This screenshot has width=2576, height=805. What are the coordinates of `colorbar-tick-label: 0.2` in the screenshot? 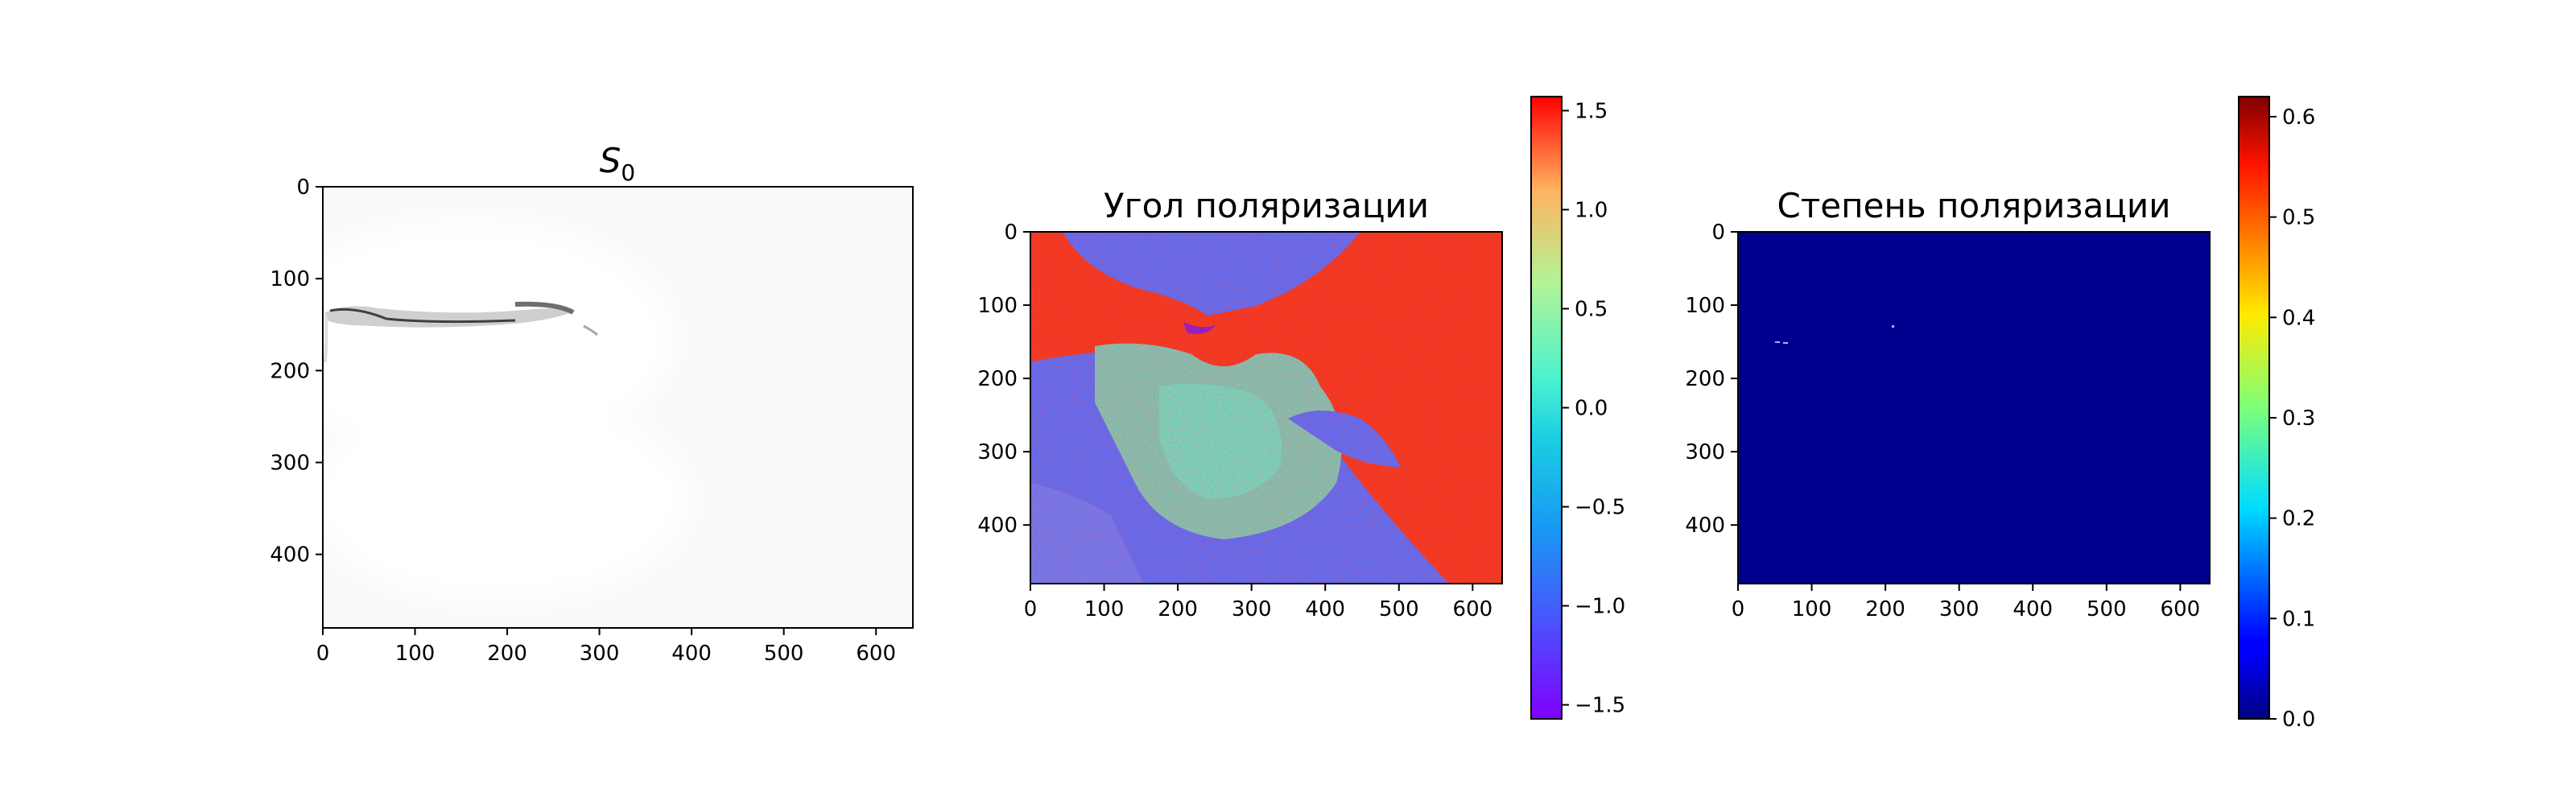 It's located at (2298, 519).